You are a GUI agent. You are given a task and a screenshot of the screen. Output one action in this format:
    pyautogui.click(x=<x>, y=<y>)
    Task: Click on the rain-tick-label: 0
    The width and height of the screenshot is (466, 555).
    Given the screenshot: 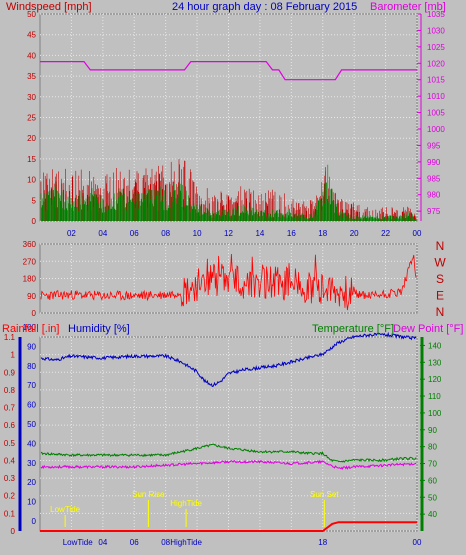 What is the action you would take?
    pyautogui.click(x=13, y=531)
    